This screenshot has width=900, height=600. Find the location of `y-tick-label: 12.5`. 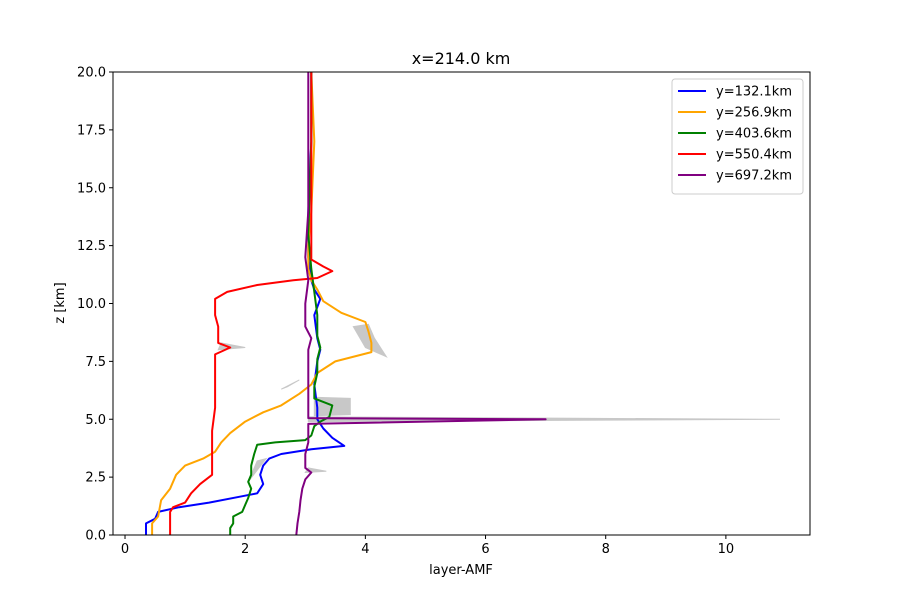

y-tick-label: 12.5 is located at coordinates (91, 246).